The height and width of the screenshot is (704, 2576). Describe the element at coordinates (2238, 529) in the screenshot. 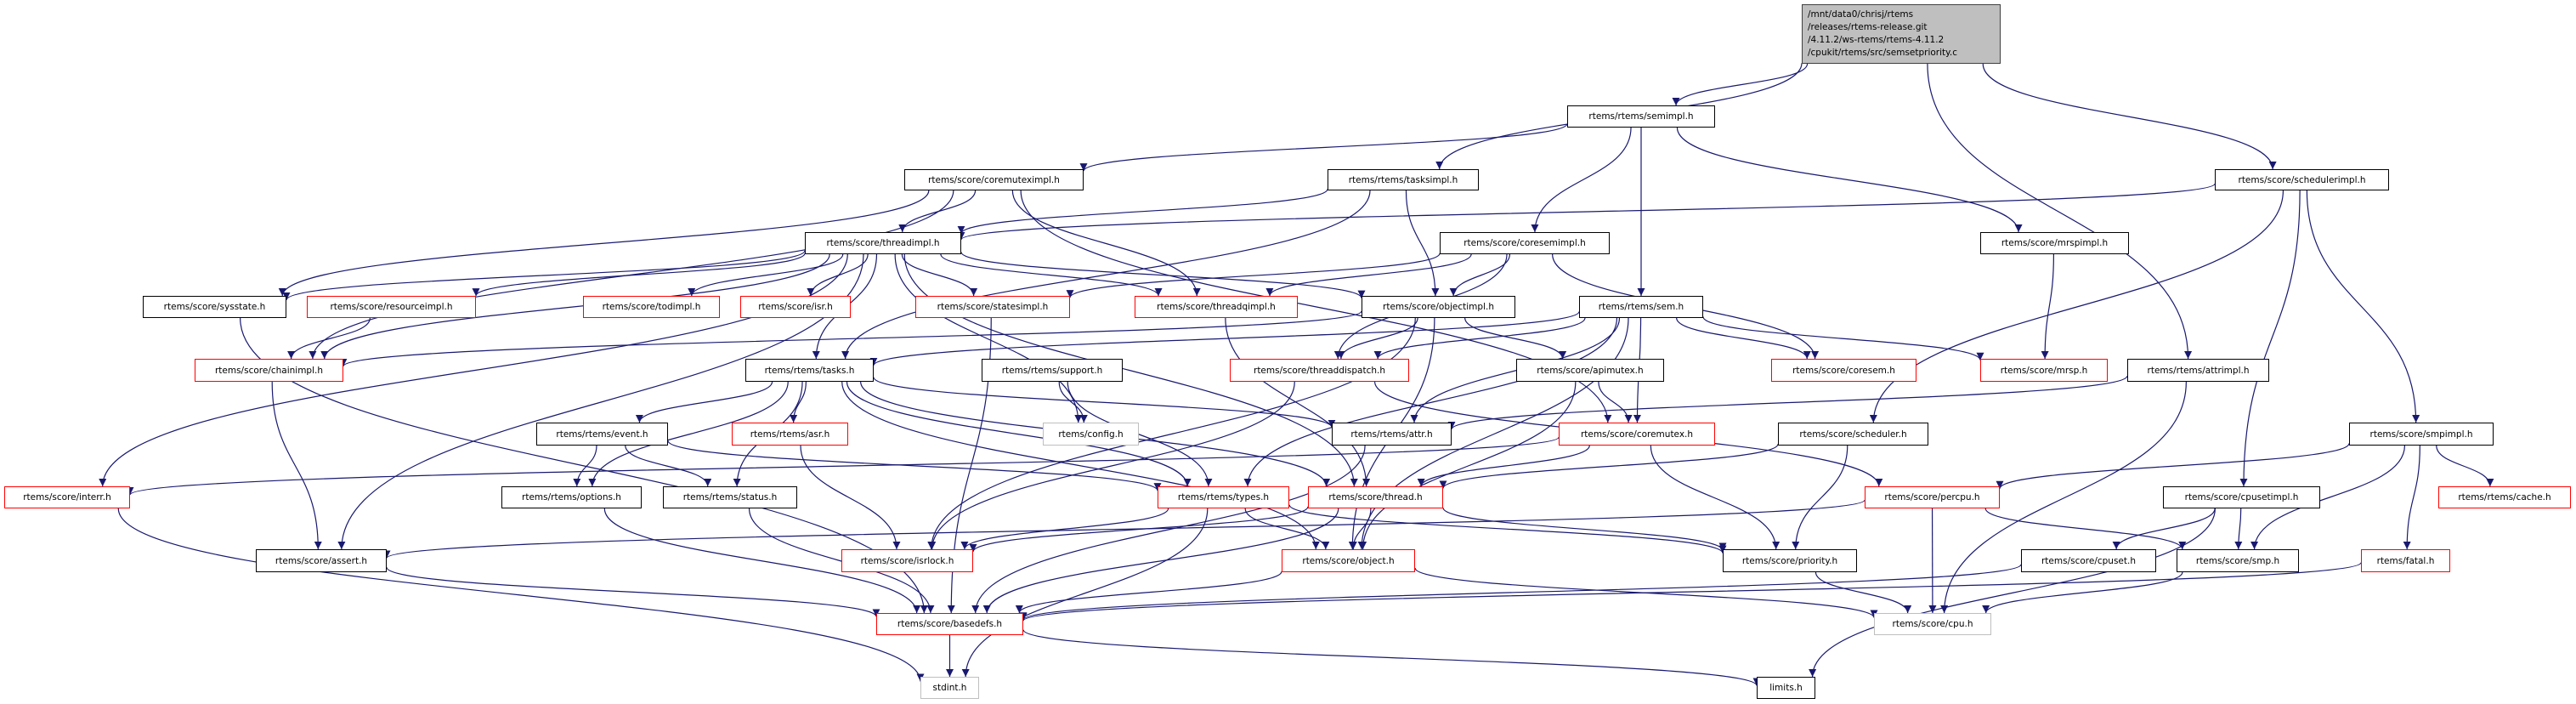

I see `edge-cpusetimpl-to-smp` at that location.